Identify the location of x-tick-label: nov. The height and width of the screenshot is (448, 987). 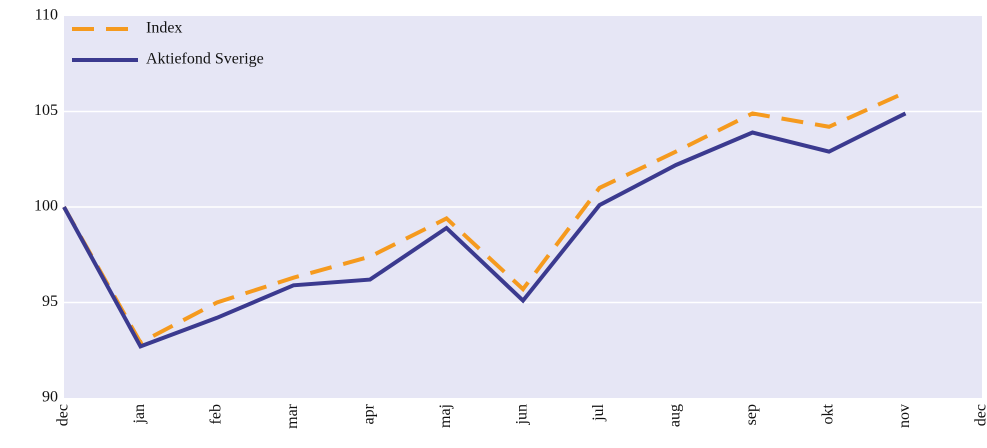
(904, 416).